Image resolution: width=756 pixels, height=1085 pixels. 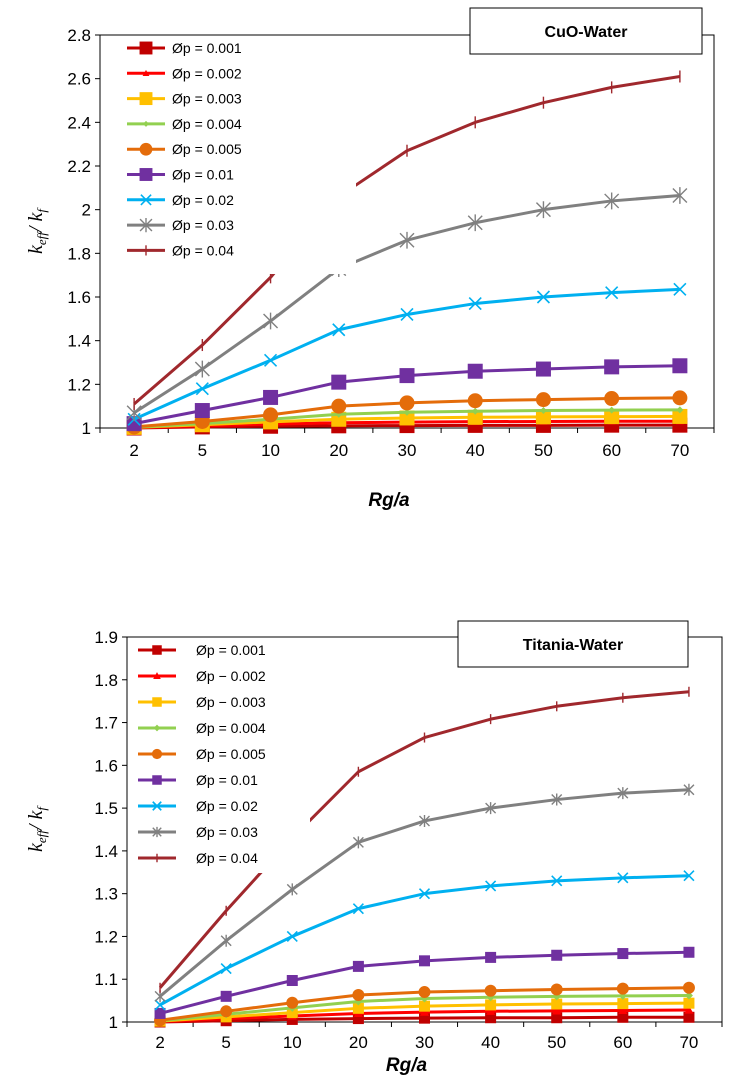 I want to click on y-tick-label: 1.6, so click(x=79, y=297).